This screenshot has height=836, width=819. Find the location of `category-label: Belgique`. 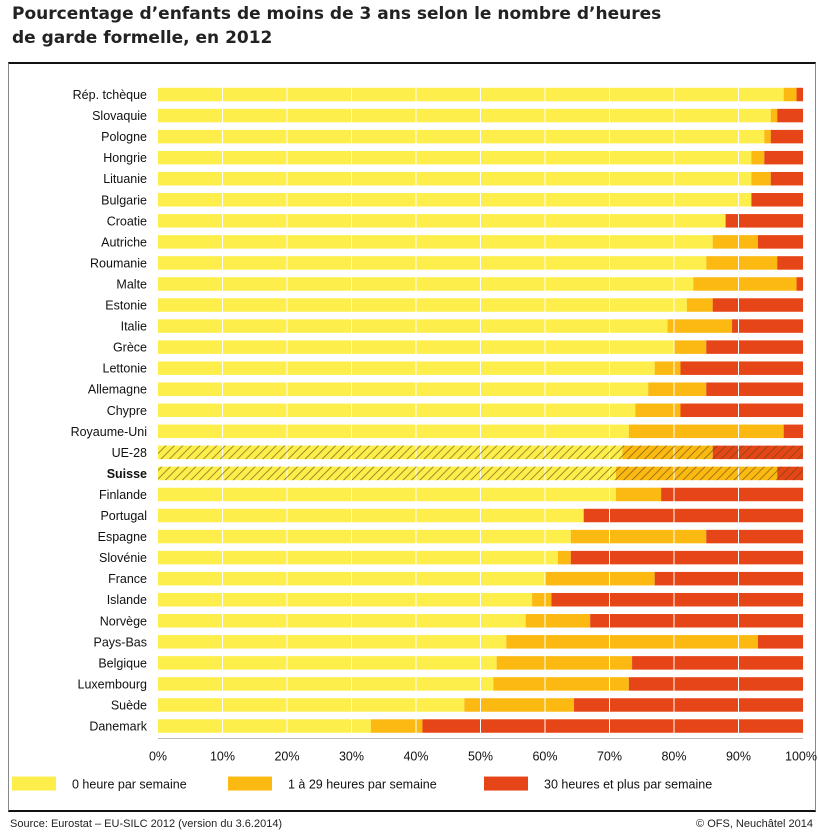

category-label: Belgique is located at coordinates (122, 663).